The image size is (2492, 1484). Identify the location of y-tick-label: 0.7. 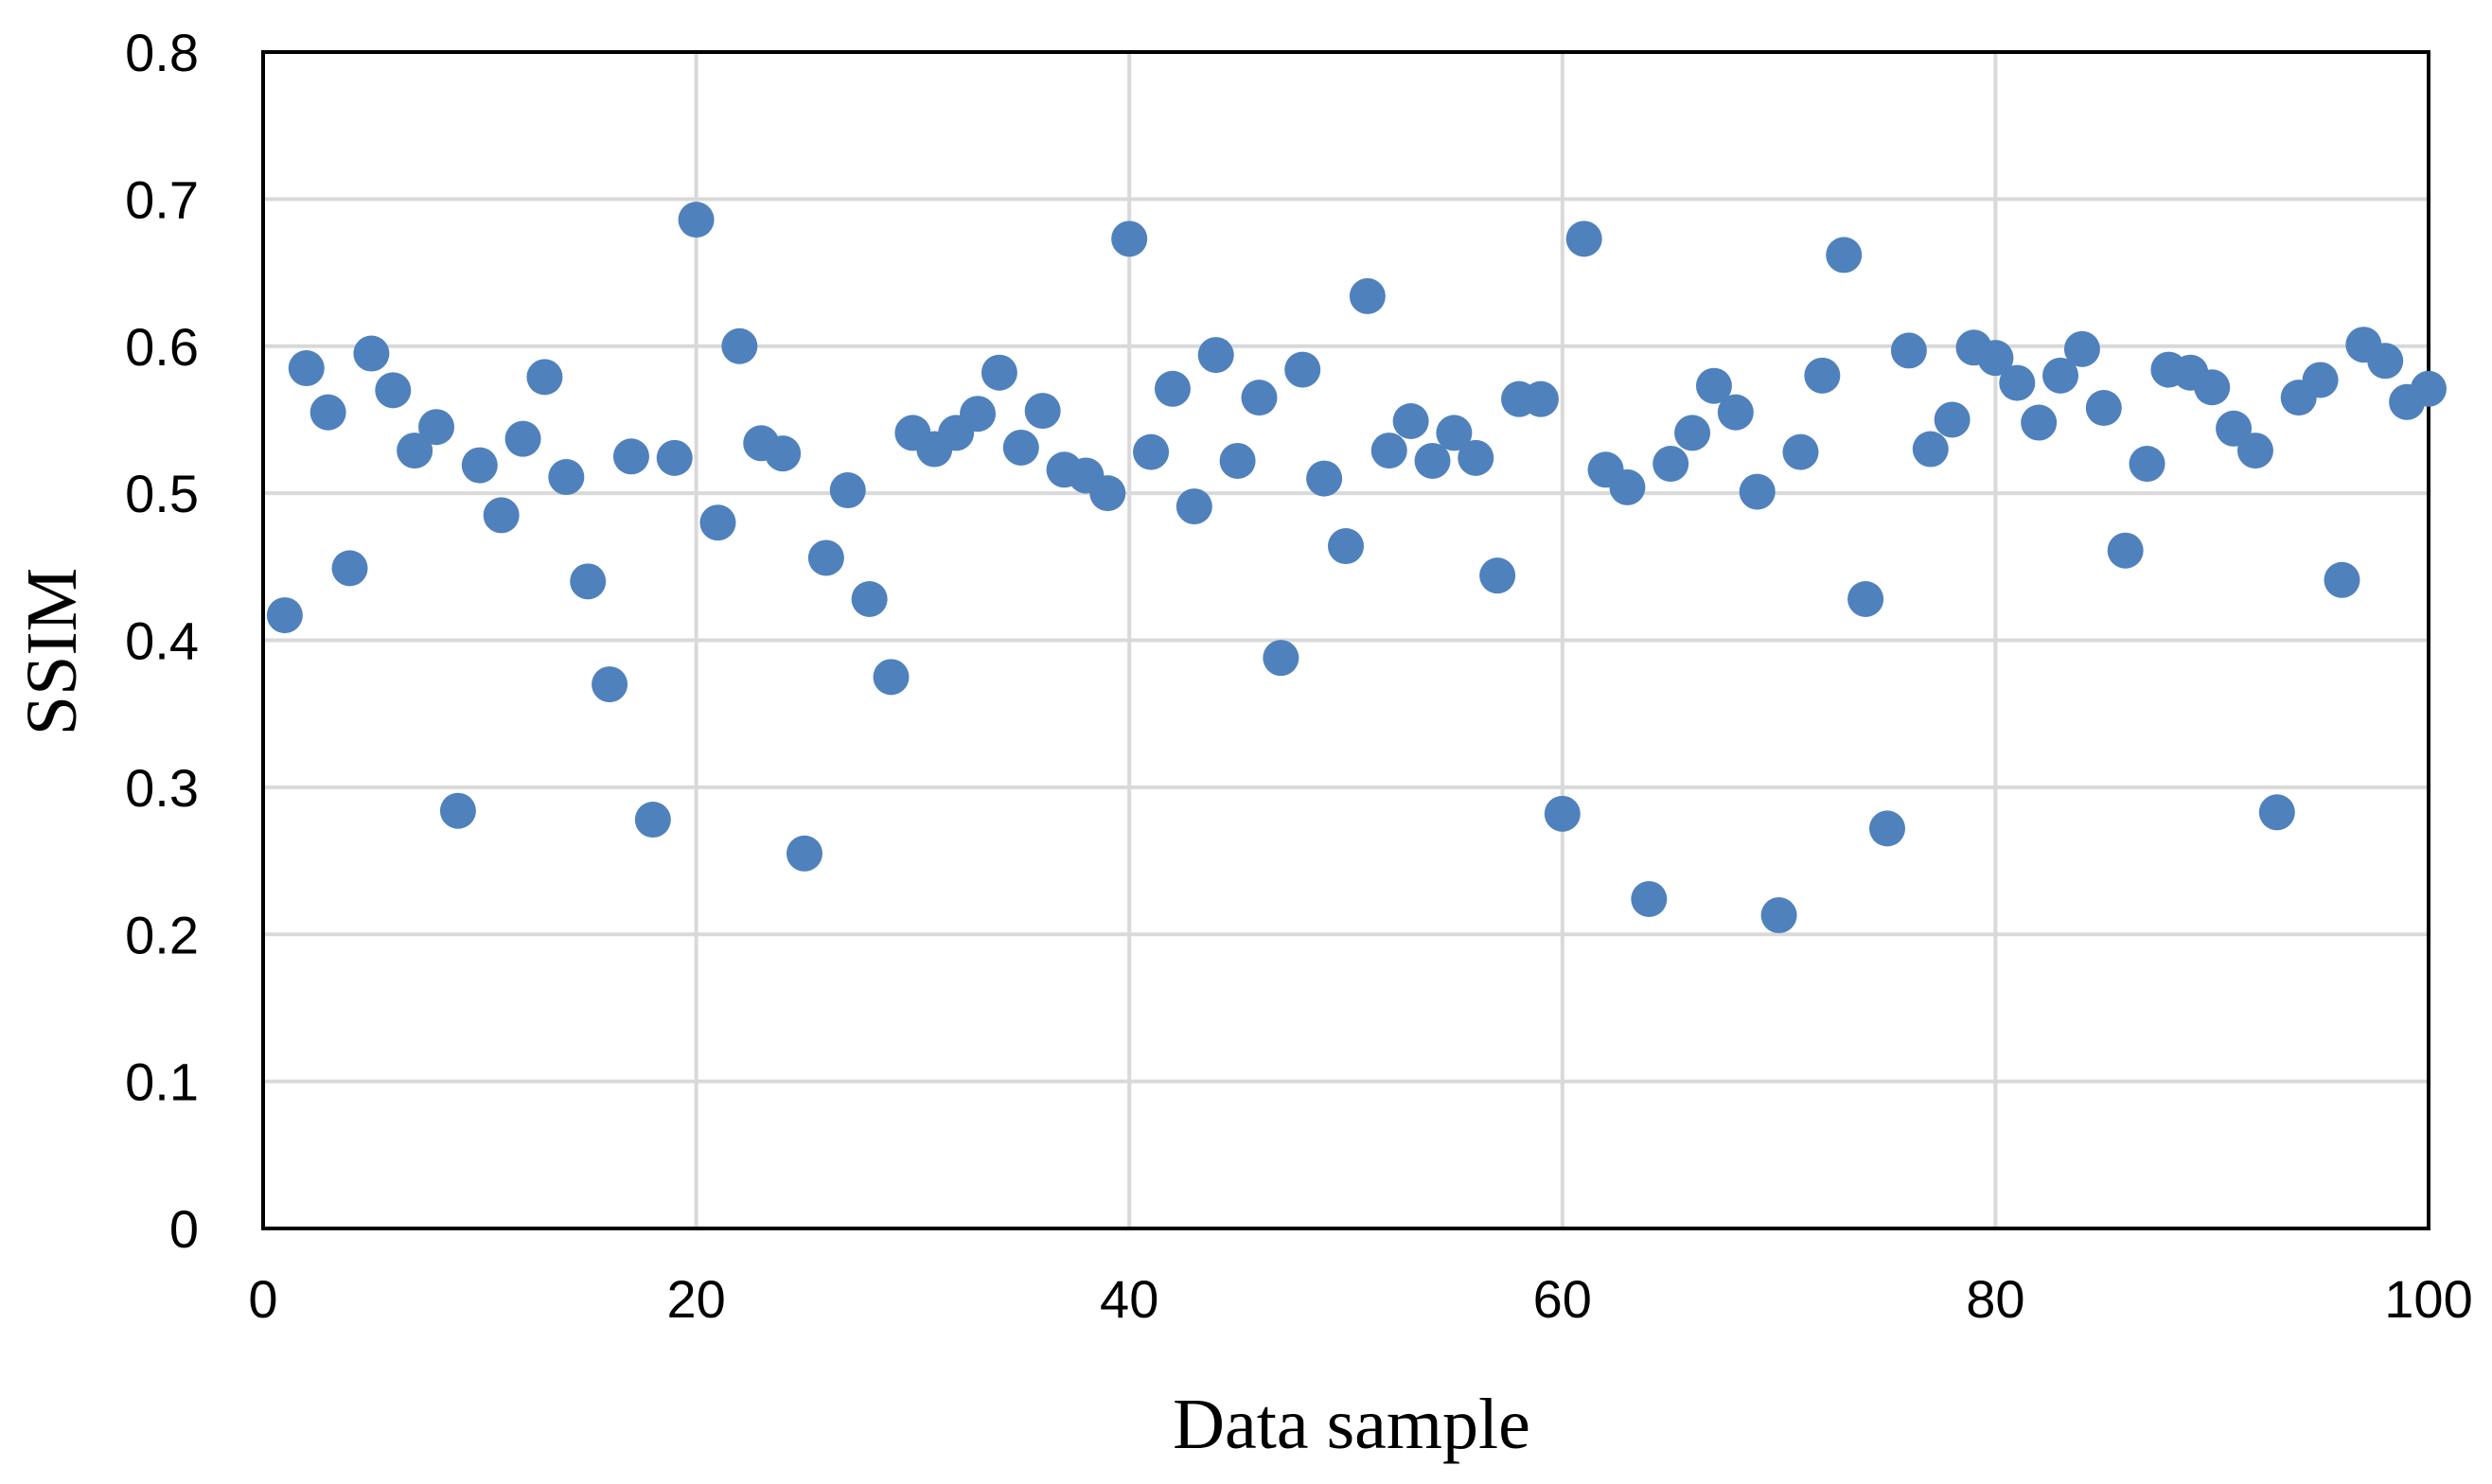
(162, 199).